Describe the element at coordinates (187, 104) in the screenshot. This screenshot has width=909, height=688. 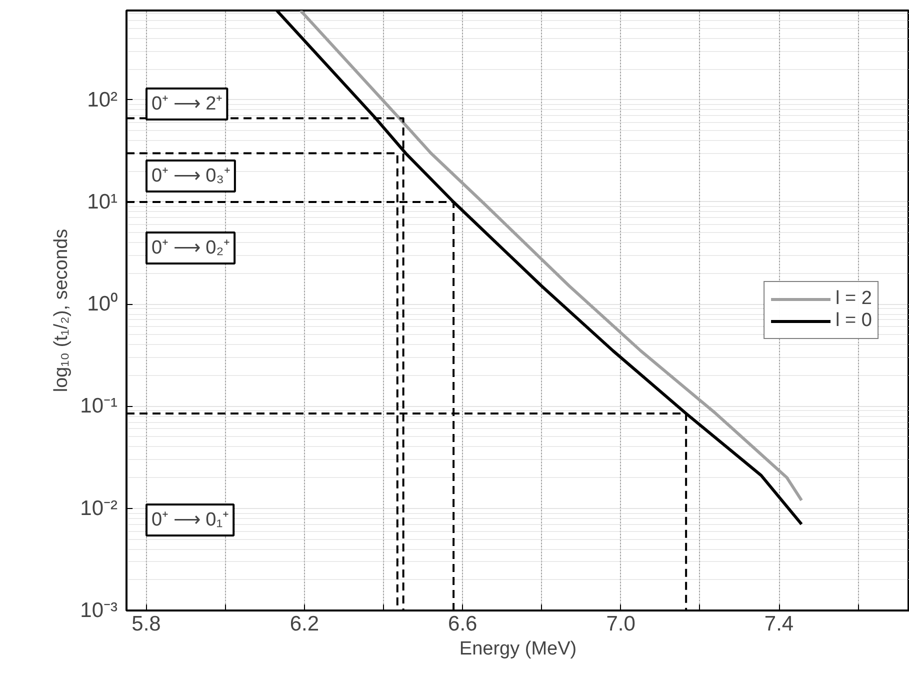
I see `annotation: 0⁺ ⟶ 2⁺` at that location.